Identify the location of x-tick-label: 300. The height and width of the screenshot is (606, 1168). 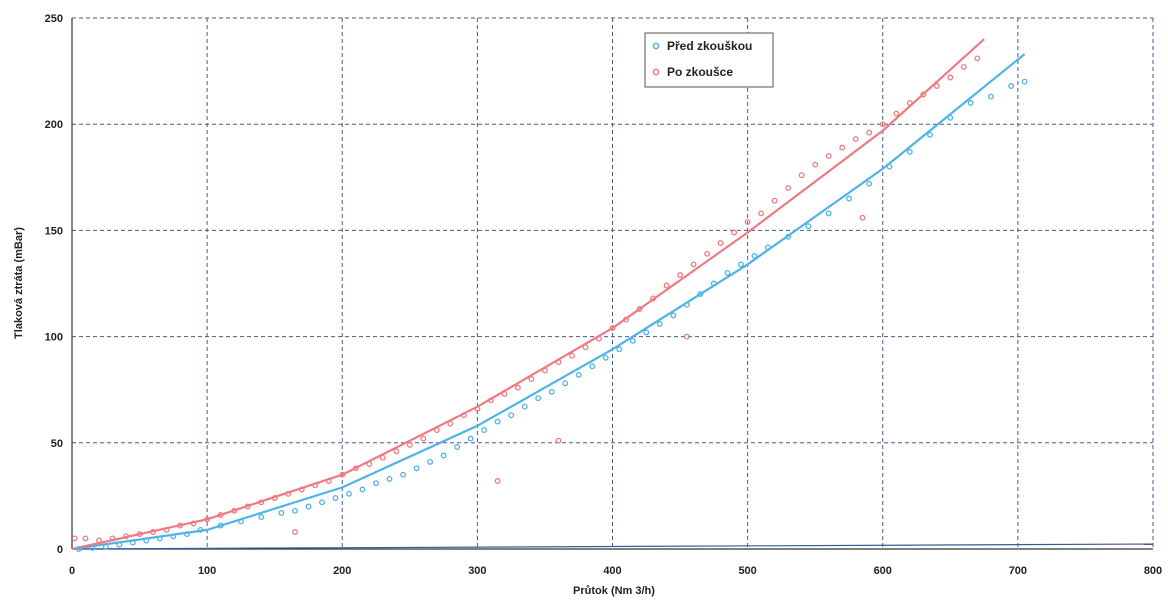
(477, 571).